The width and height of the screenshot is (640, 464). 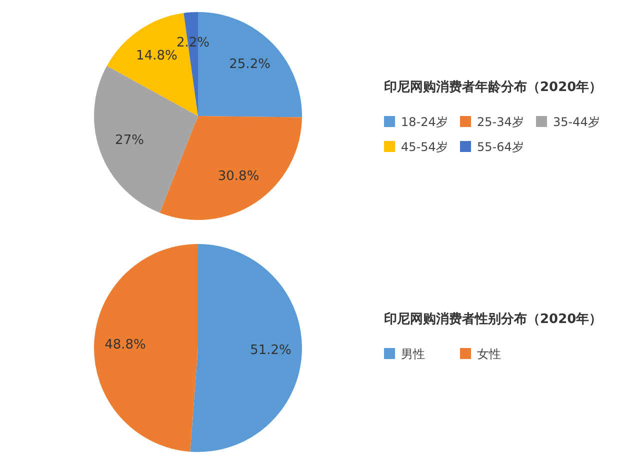 I want to click on data-label: 25.2%, so click(x=249, y=64).